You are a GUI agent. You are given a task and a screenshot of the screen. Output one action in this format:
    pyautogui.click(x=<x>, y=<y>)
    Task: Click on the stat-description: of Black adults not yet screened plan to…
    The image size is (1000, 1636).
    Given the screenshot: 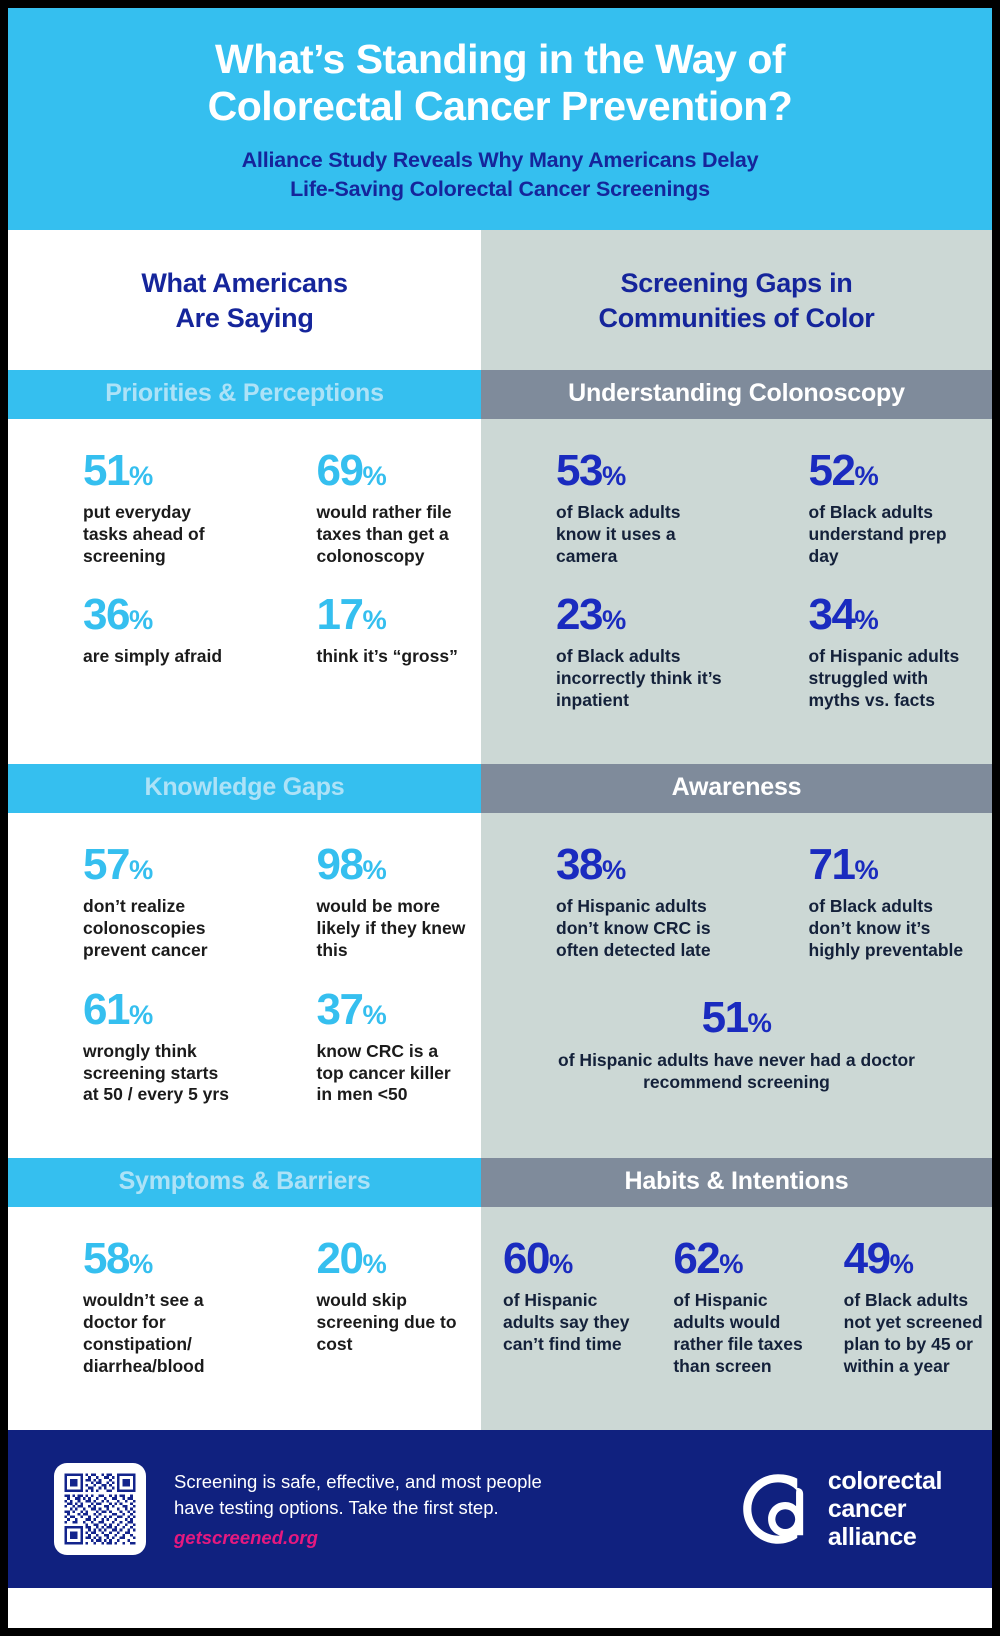 What is the action you would take?
    pyautogui.click(x=913, y=1333)
    